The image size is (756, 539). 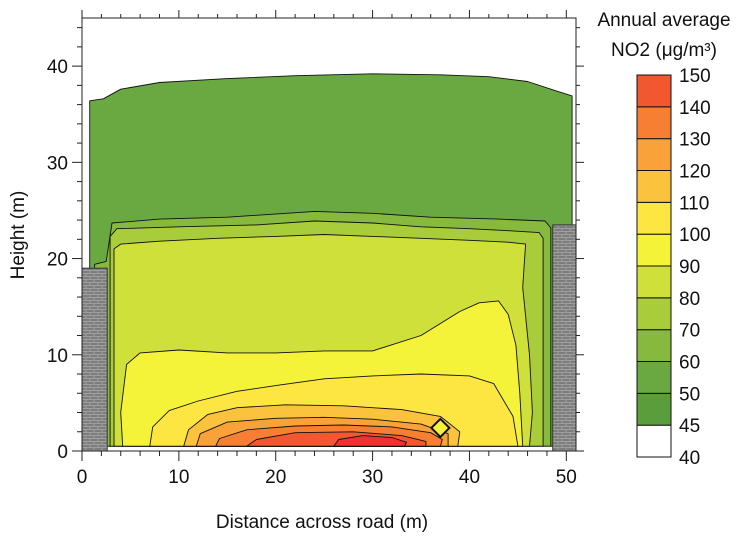 What do you see at coordinates (57, 260) in the screenshot?
I see `y-tick-label: 20` at bounding box center [57, 260].